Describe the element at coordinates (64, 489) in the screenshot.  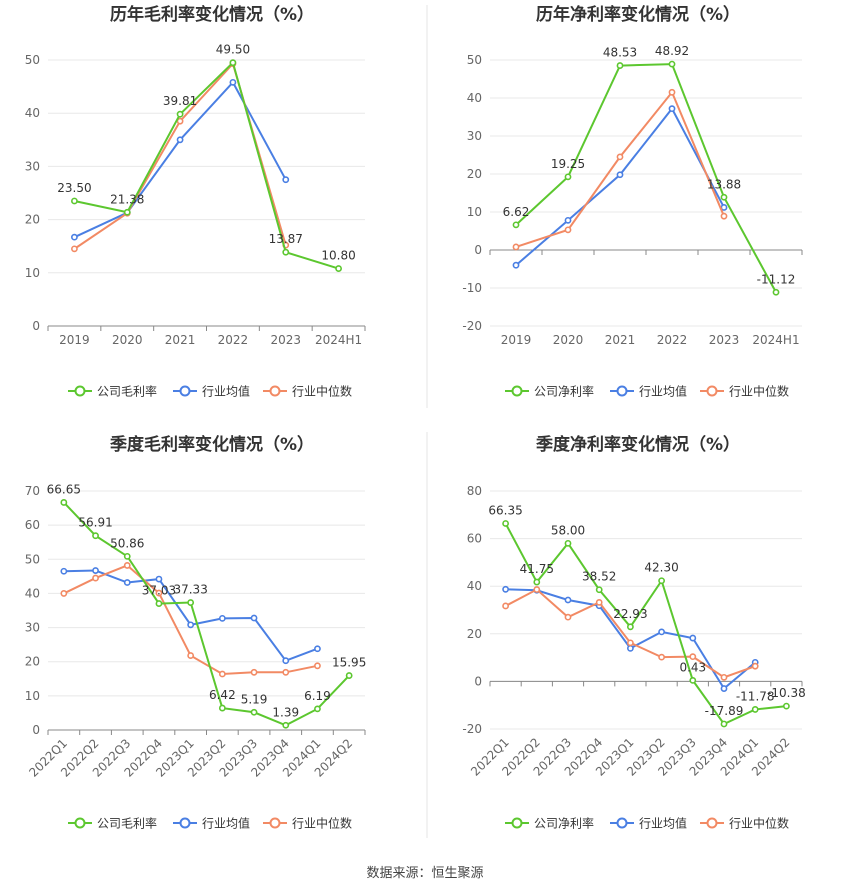
I see `data-label: 66.65` at that location.